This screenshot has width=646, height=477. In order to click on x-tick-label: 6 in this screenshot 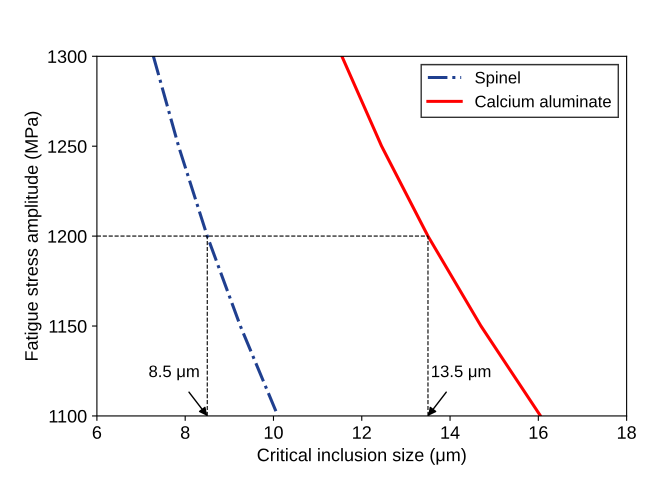, I will do `click(97, 432)`.